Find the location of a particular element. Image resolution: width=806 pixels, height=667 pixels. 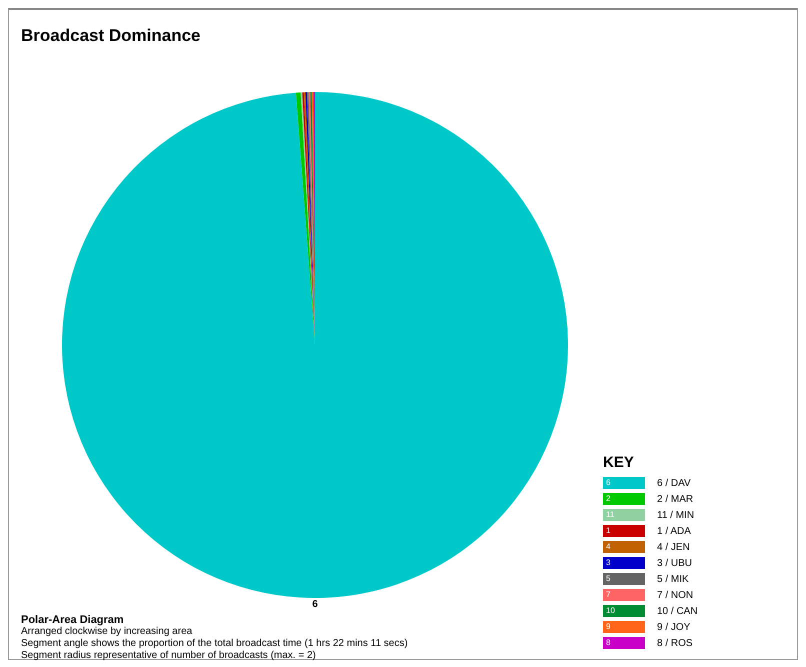

legend-label: 5 / MIK is located at coordinates (673, 579).